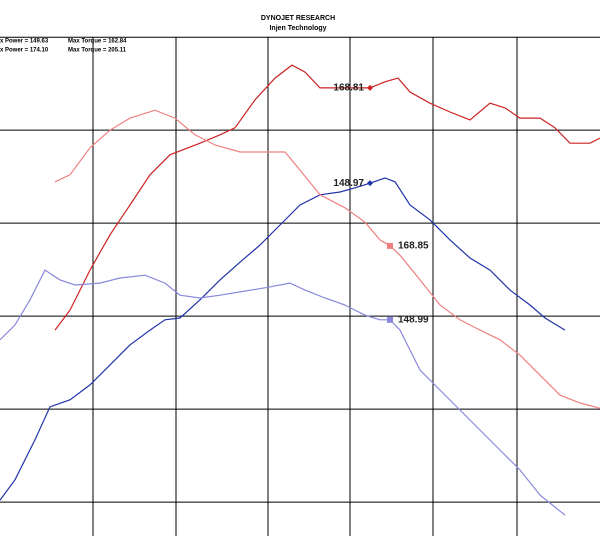  What do you see at coordinates (97, 42) in the screenshot?
I see `max-line: Max Torque = 162.84` at bounding box center [97, 42].